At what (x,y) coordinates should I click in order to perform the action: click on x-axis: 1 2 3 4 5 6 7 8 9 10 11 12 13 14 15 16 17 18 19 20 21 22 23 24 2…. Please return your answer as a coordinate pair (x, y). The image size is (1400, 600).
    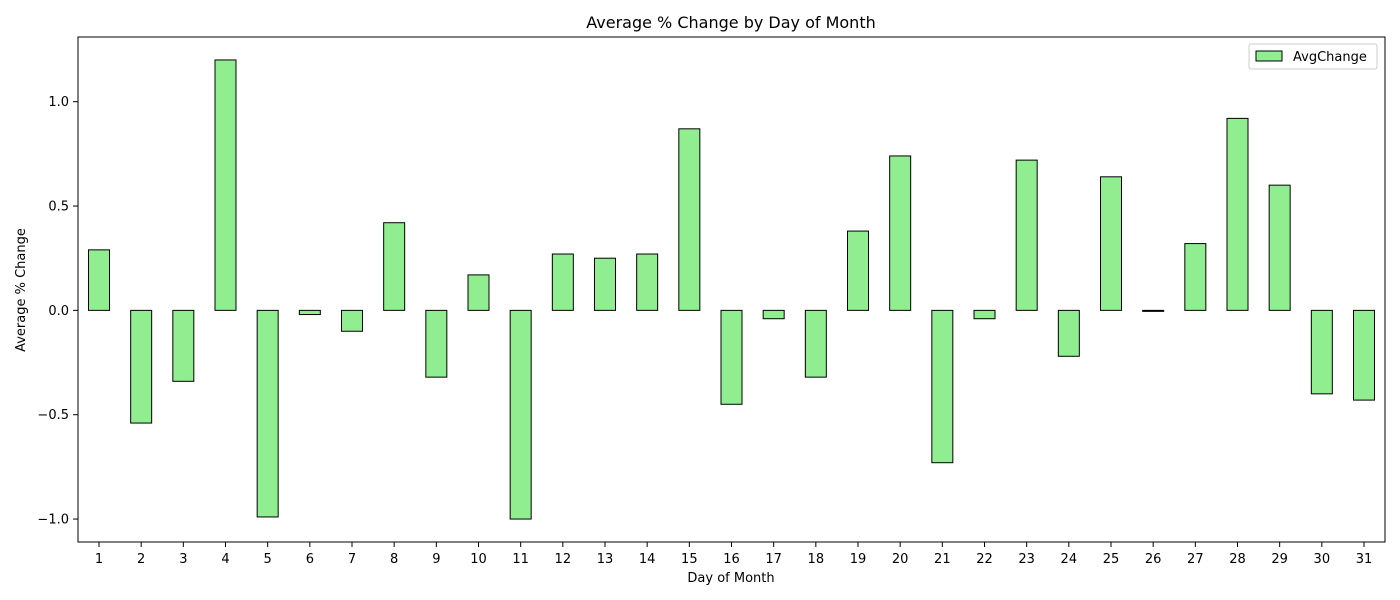
    Looking at the image, I should click on (733, 554).